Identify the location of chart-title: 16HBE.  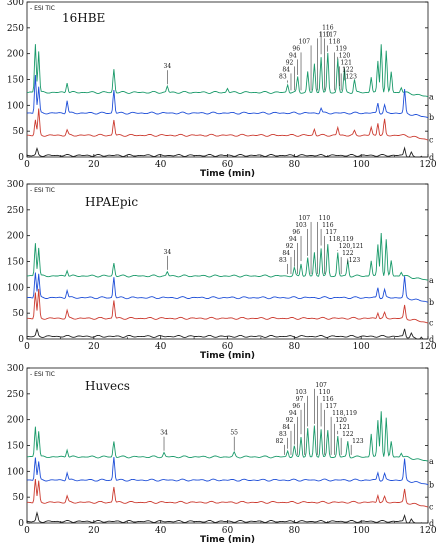
(83, 18).